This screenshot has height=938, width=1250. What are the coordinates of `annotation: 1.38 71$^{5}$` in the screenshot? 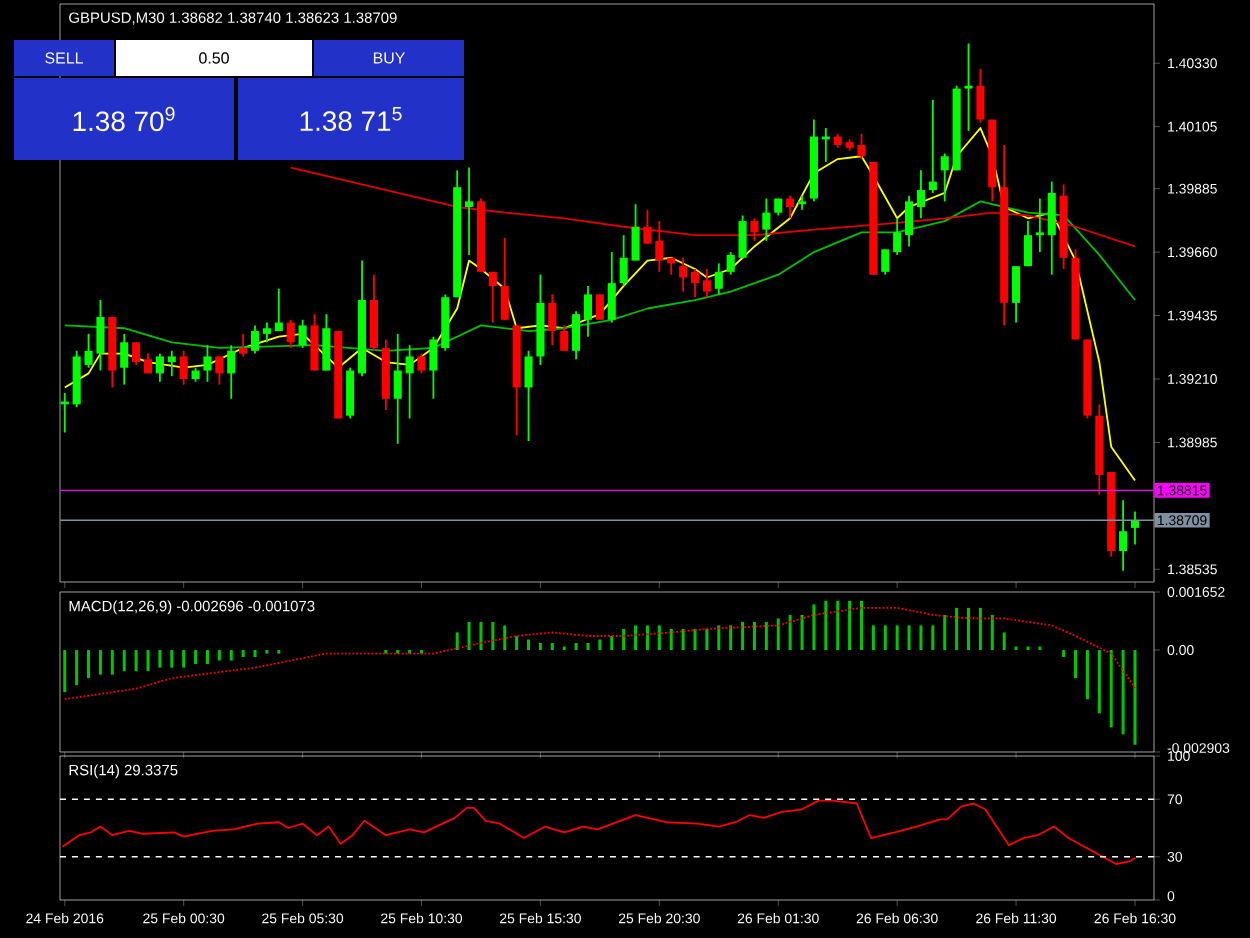 It's located at (351, 119).